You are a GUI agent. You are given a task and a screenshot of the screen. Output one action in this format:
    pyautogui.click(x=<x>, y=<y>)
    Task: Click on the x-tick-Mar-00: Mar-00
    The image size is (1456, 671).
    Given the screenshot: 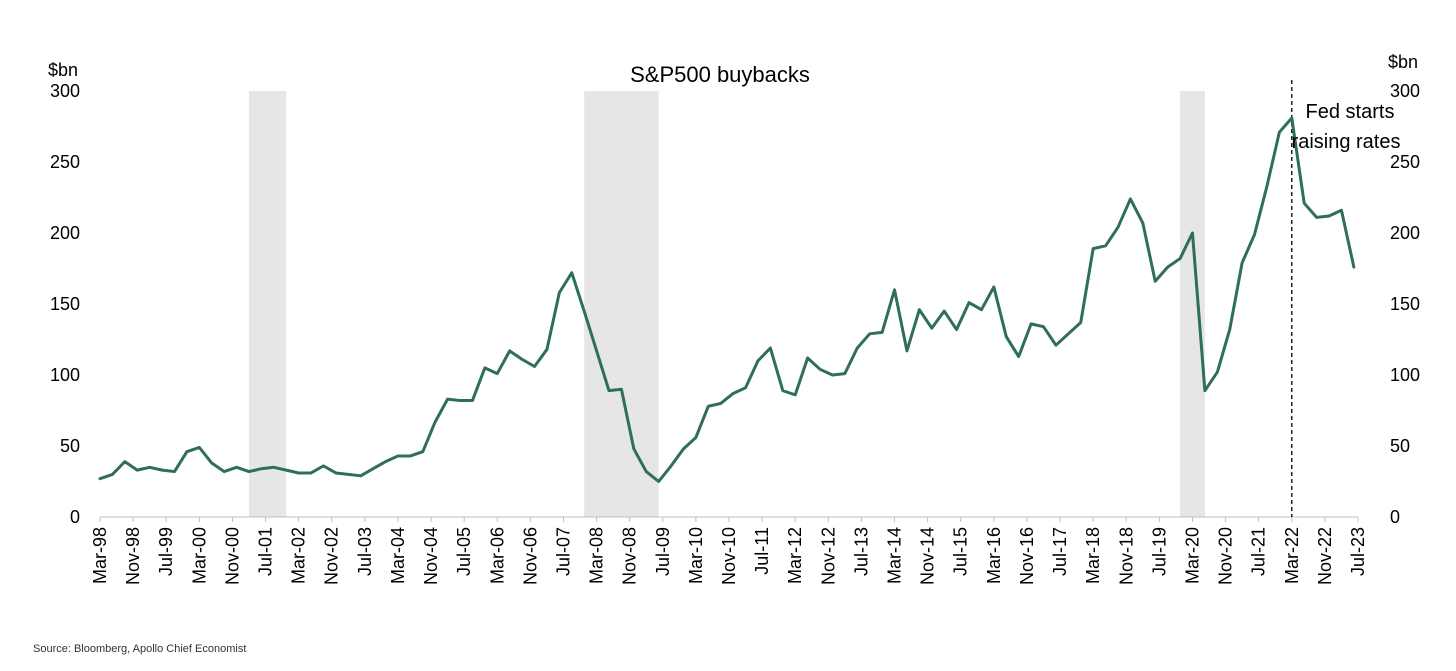 What is the action you would take?
    pyautogui.click(x=199, y=555)
    